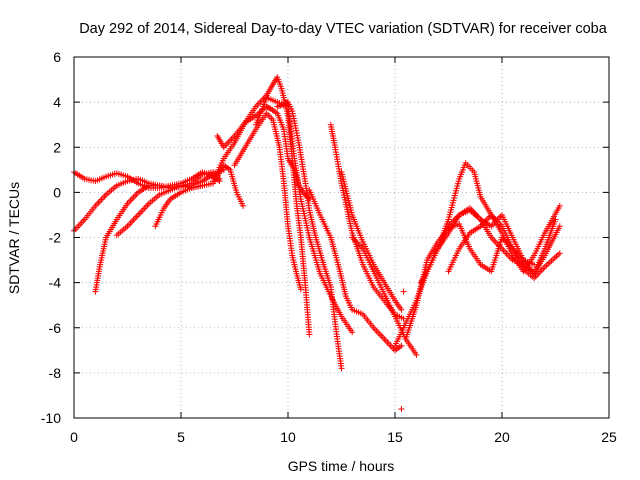  I want to click on x-tick-label: 20, so click(502, 437).